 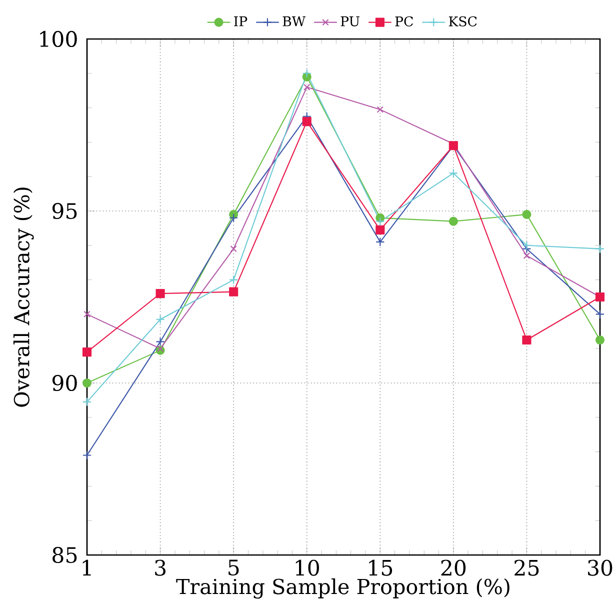 What do you see at coordinates (526, 568) in the screenshot?
I see `x-tick-label: 25` at bounding box center [526, 568].